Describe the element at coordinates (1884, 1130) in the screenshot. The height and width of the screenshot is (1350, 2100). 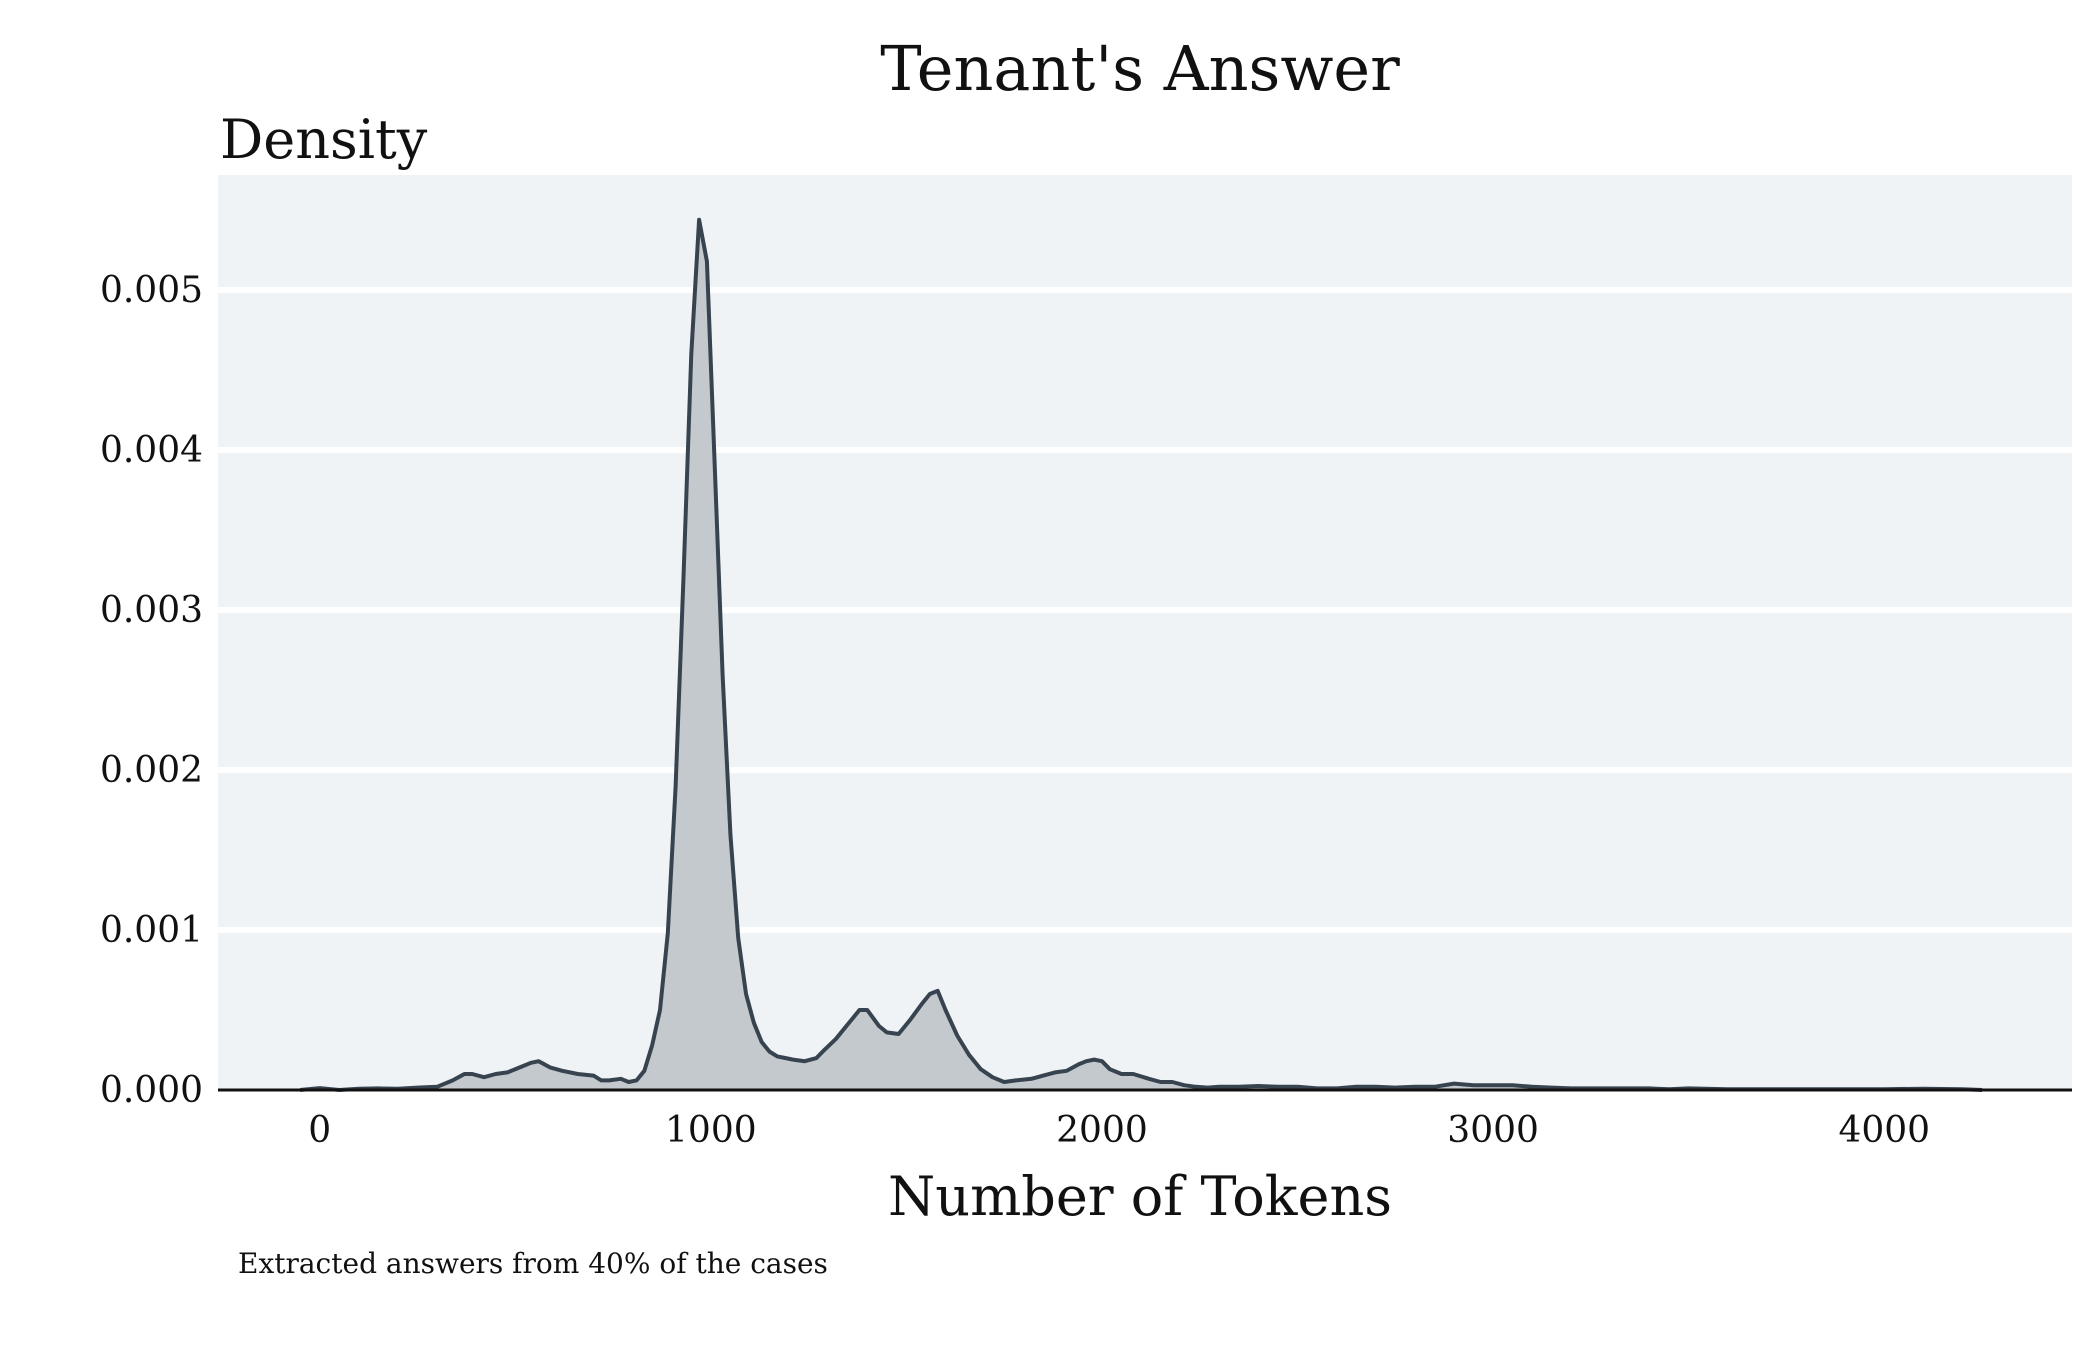
I see `x-tick-label-4: 4000` at that location.